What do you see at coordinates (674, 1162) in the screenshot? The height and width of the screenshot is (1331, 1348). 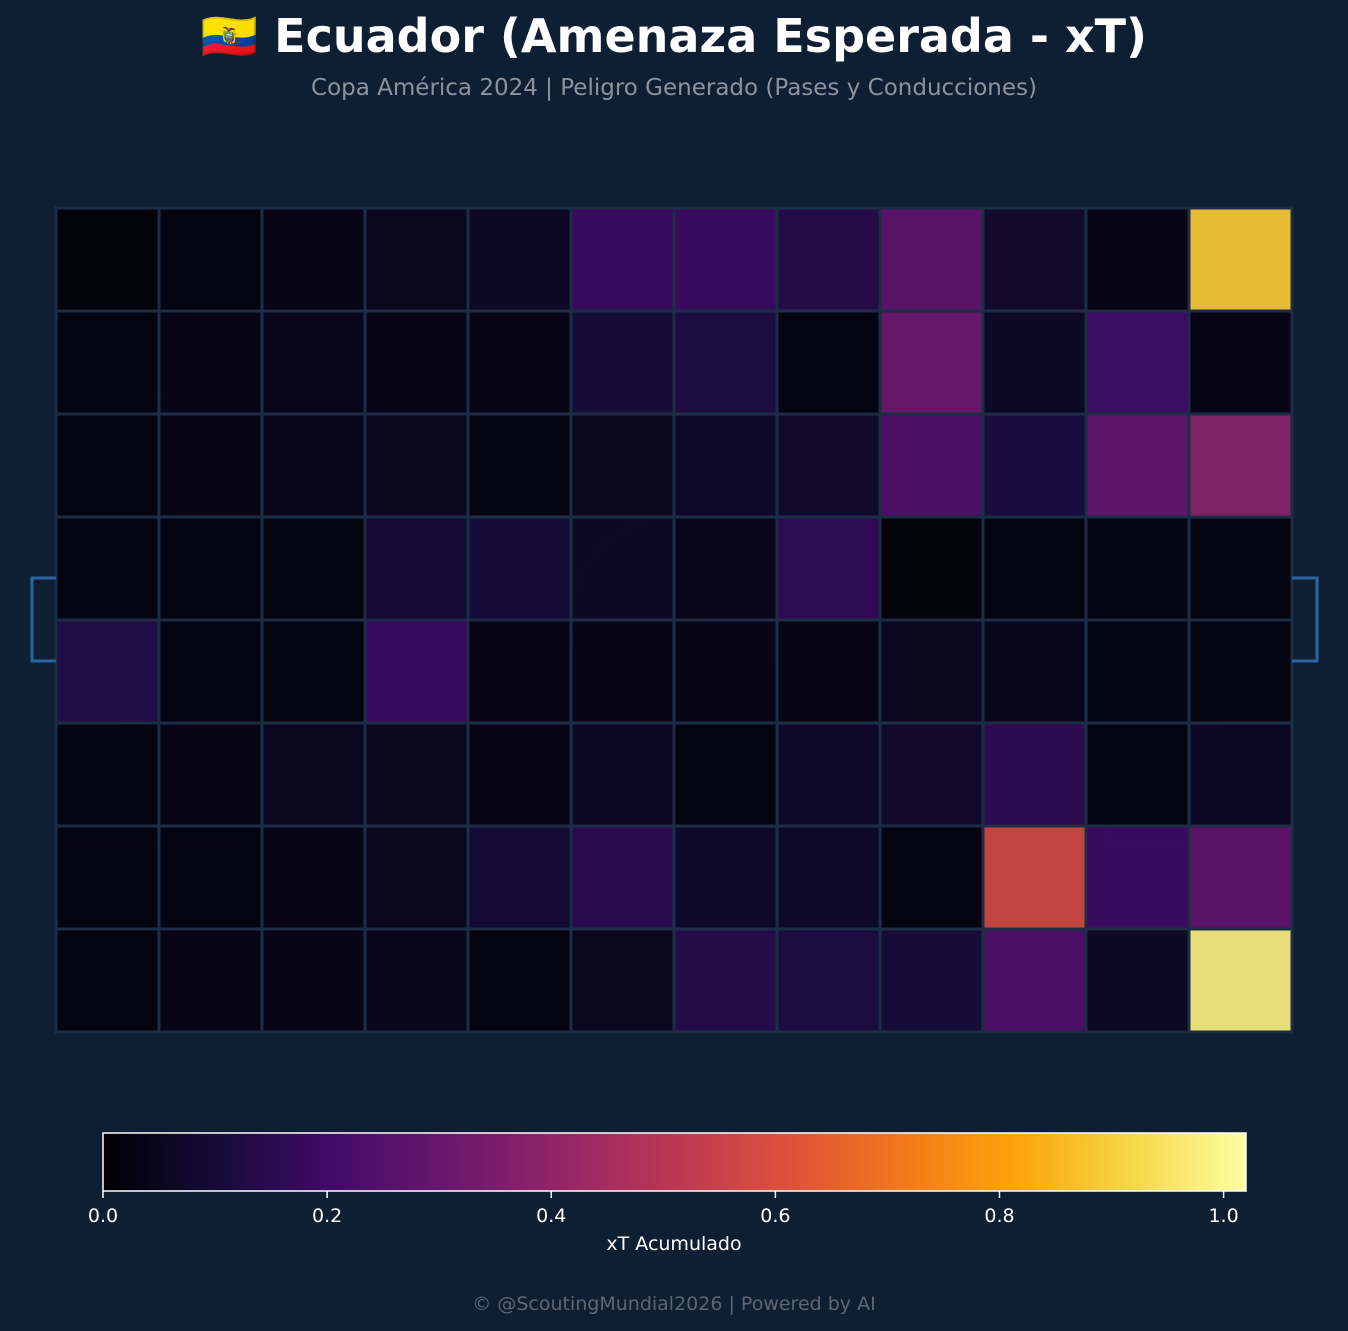 I see `colorbar-gradient` at bounding box center [674, 1162].